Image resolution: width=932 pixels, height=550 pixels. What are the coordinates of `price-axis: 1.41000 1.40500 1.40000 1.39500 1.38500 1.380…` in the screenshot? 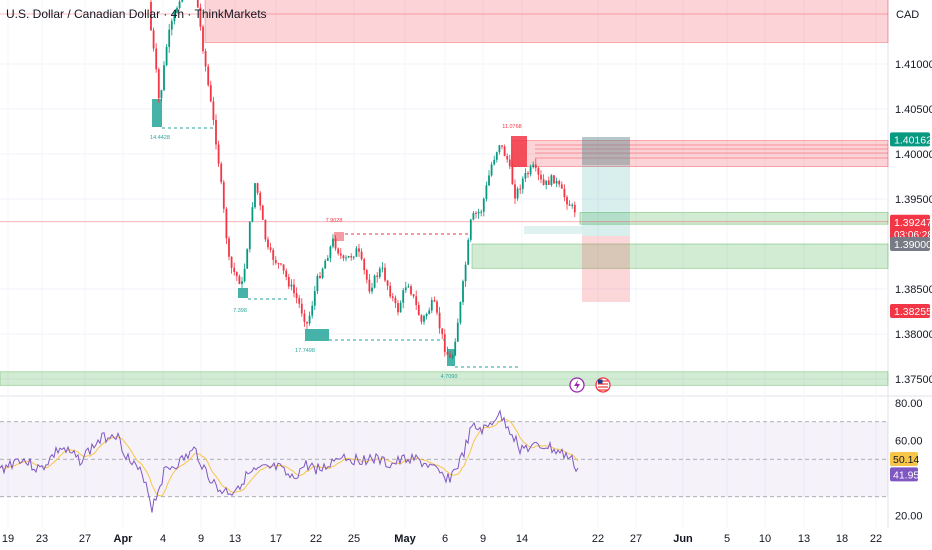 It's located at (911, 222).